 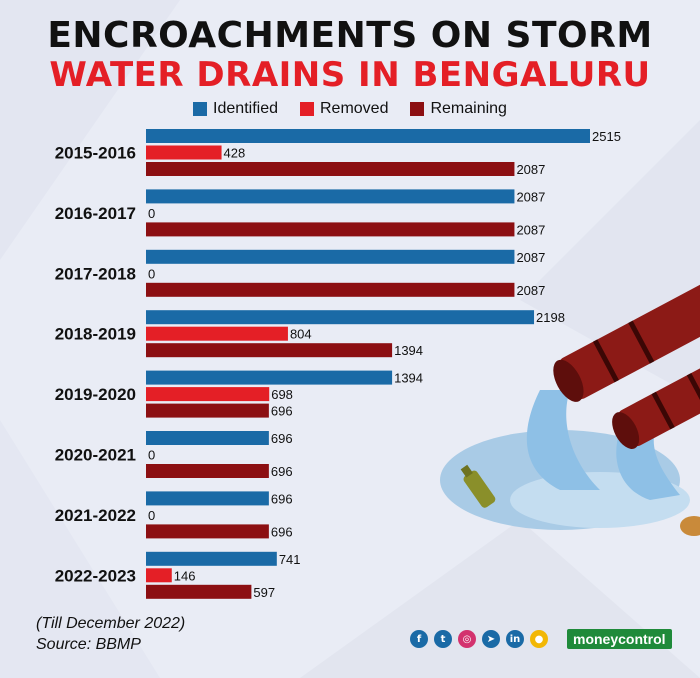 What do you see at coordinates (350, 75) in the screenshot?
I see `chart-title-line2: WATER DRAINS IN BENGALURU` at bounding box center [350, 75].